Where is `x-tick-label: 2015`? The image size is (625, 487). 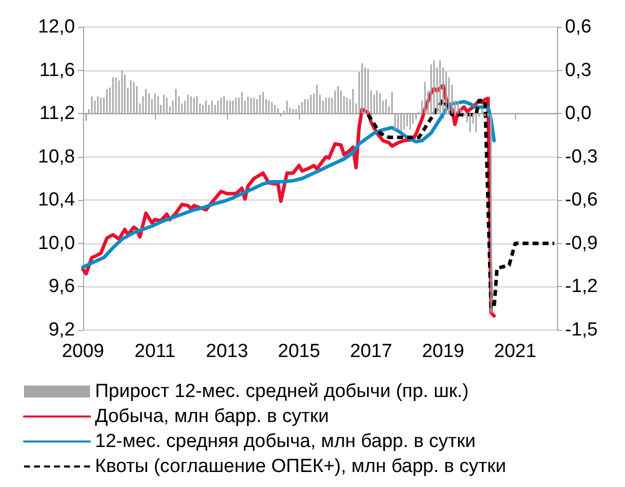 x-tick-label: 2015 is located at coordinates (299, 351).